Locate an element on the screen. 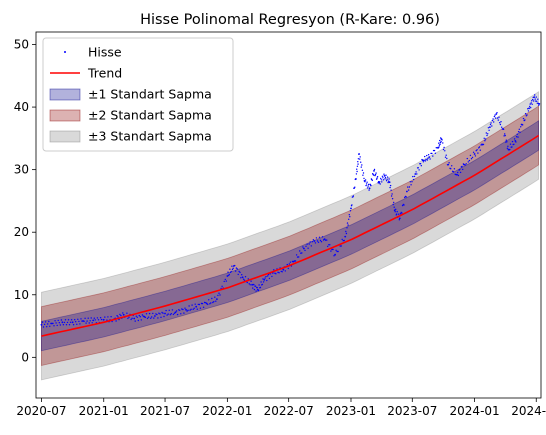 Image resolution: width=546 pixels, height=435 pixels. legend-symbol is located at coordinates (65, 94).